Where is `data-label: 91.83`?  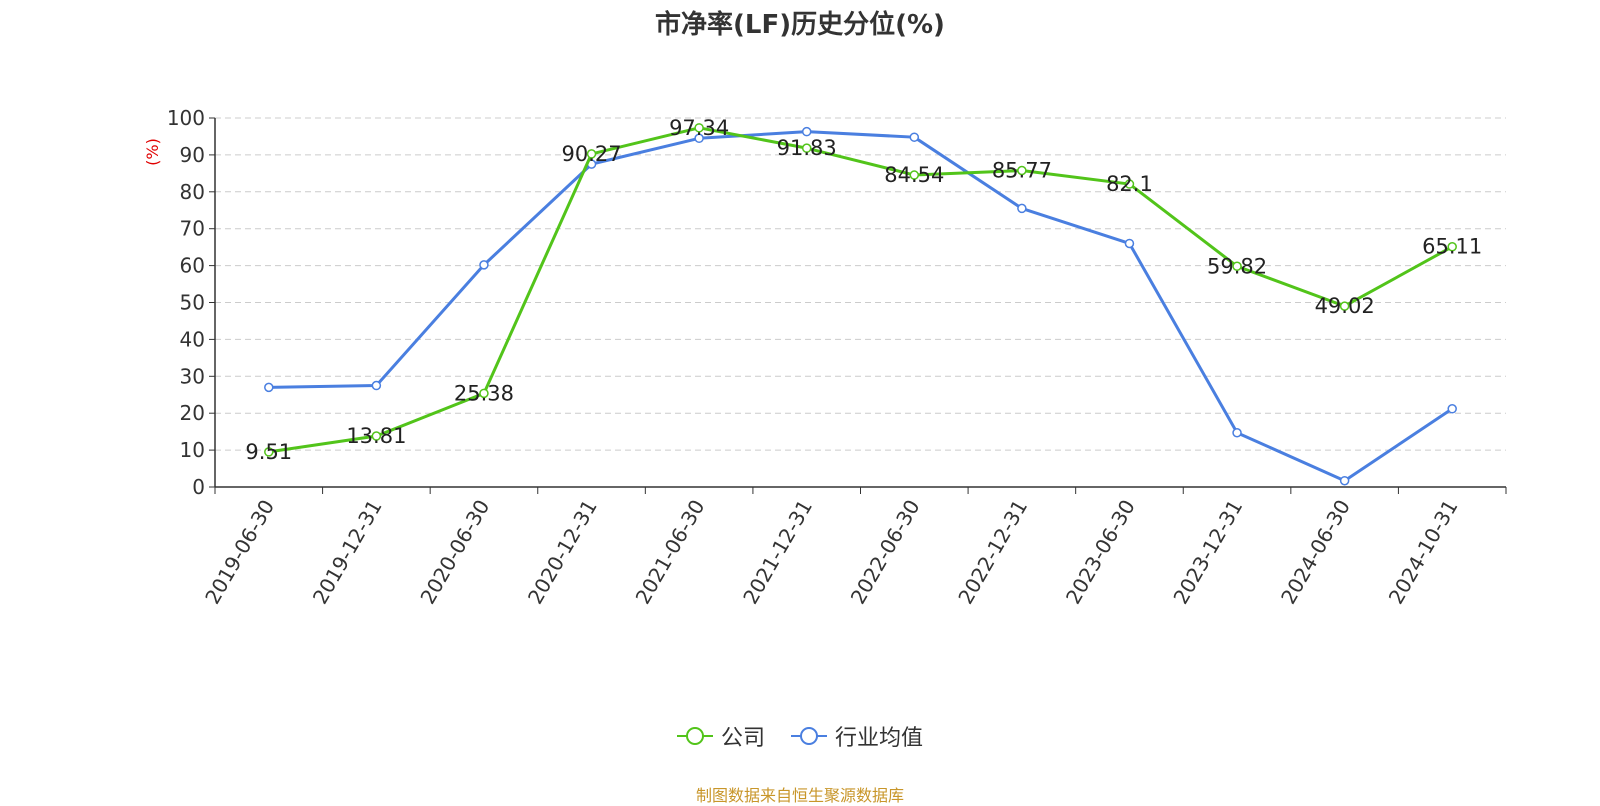 data-label: 91.83 is located at coordinates (807, 148).